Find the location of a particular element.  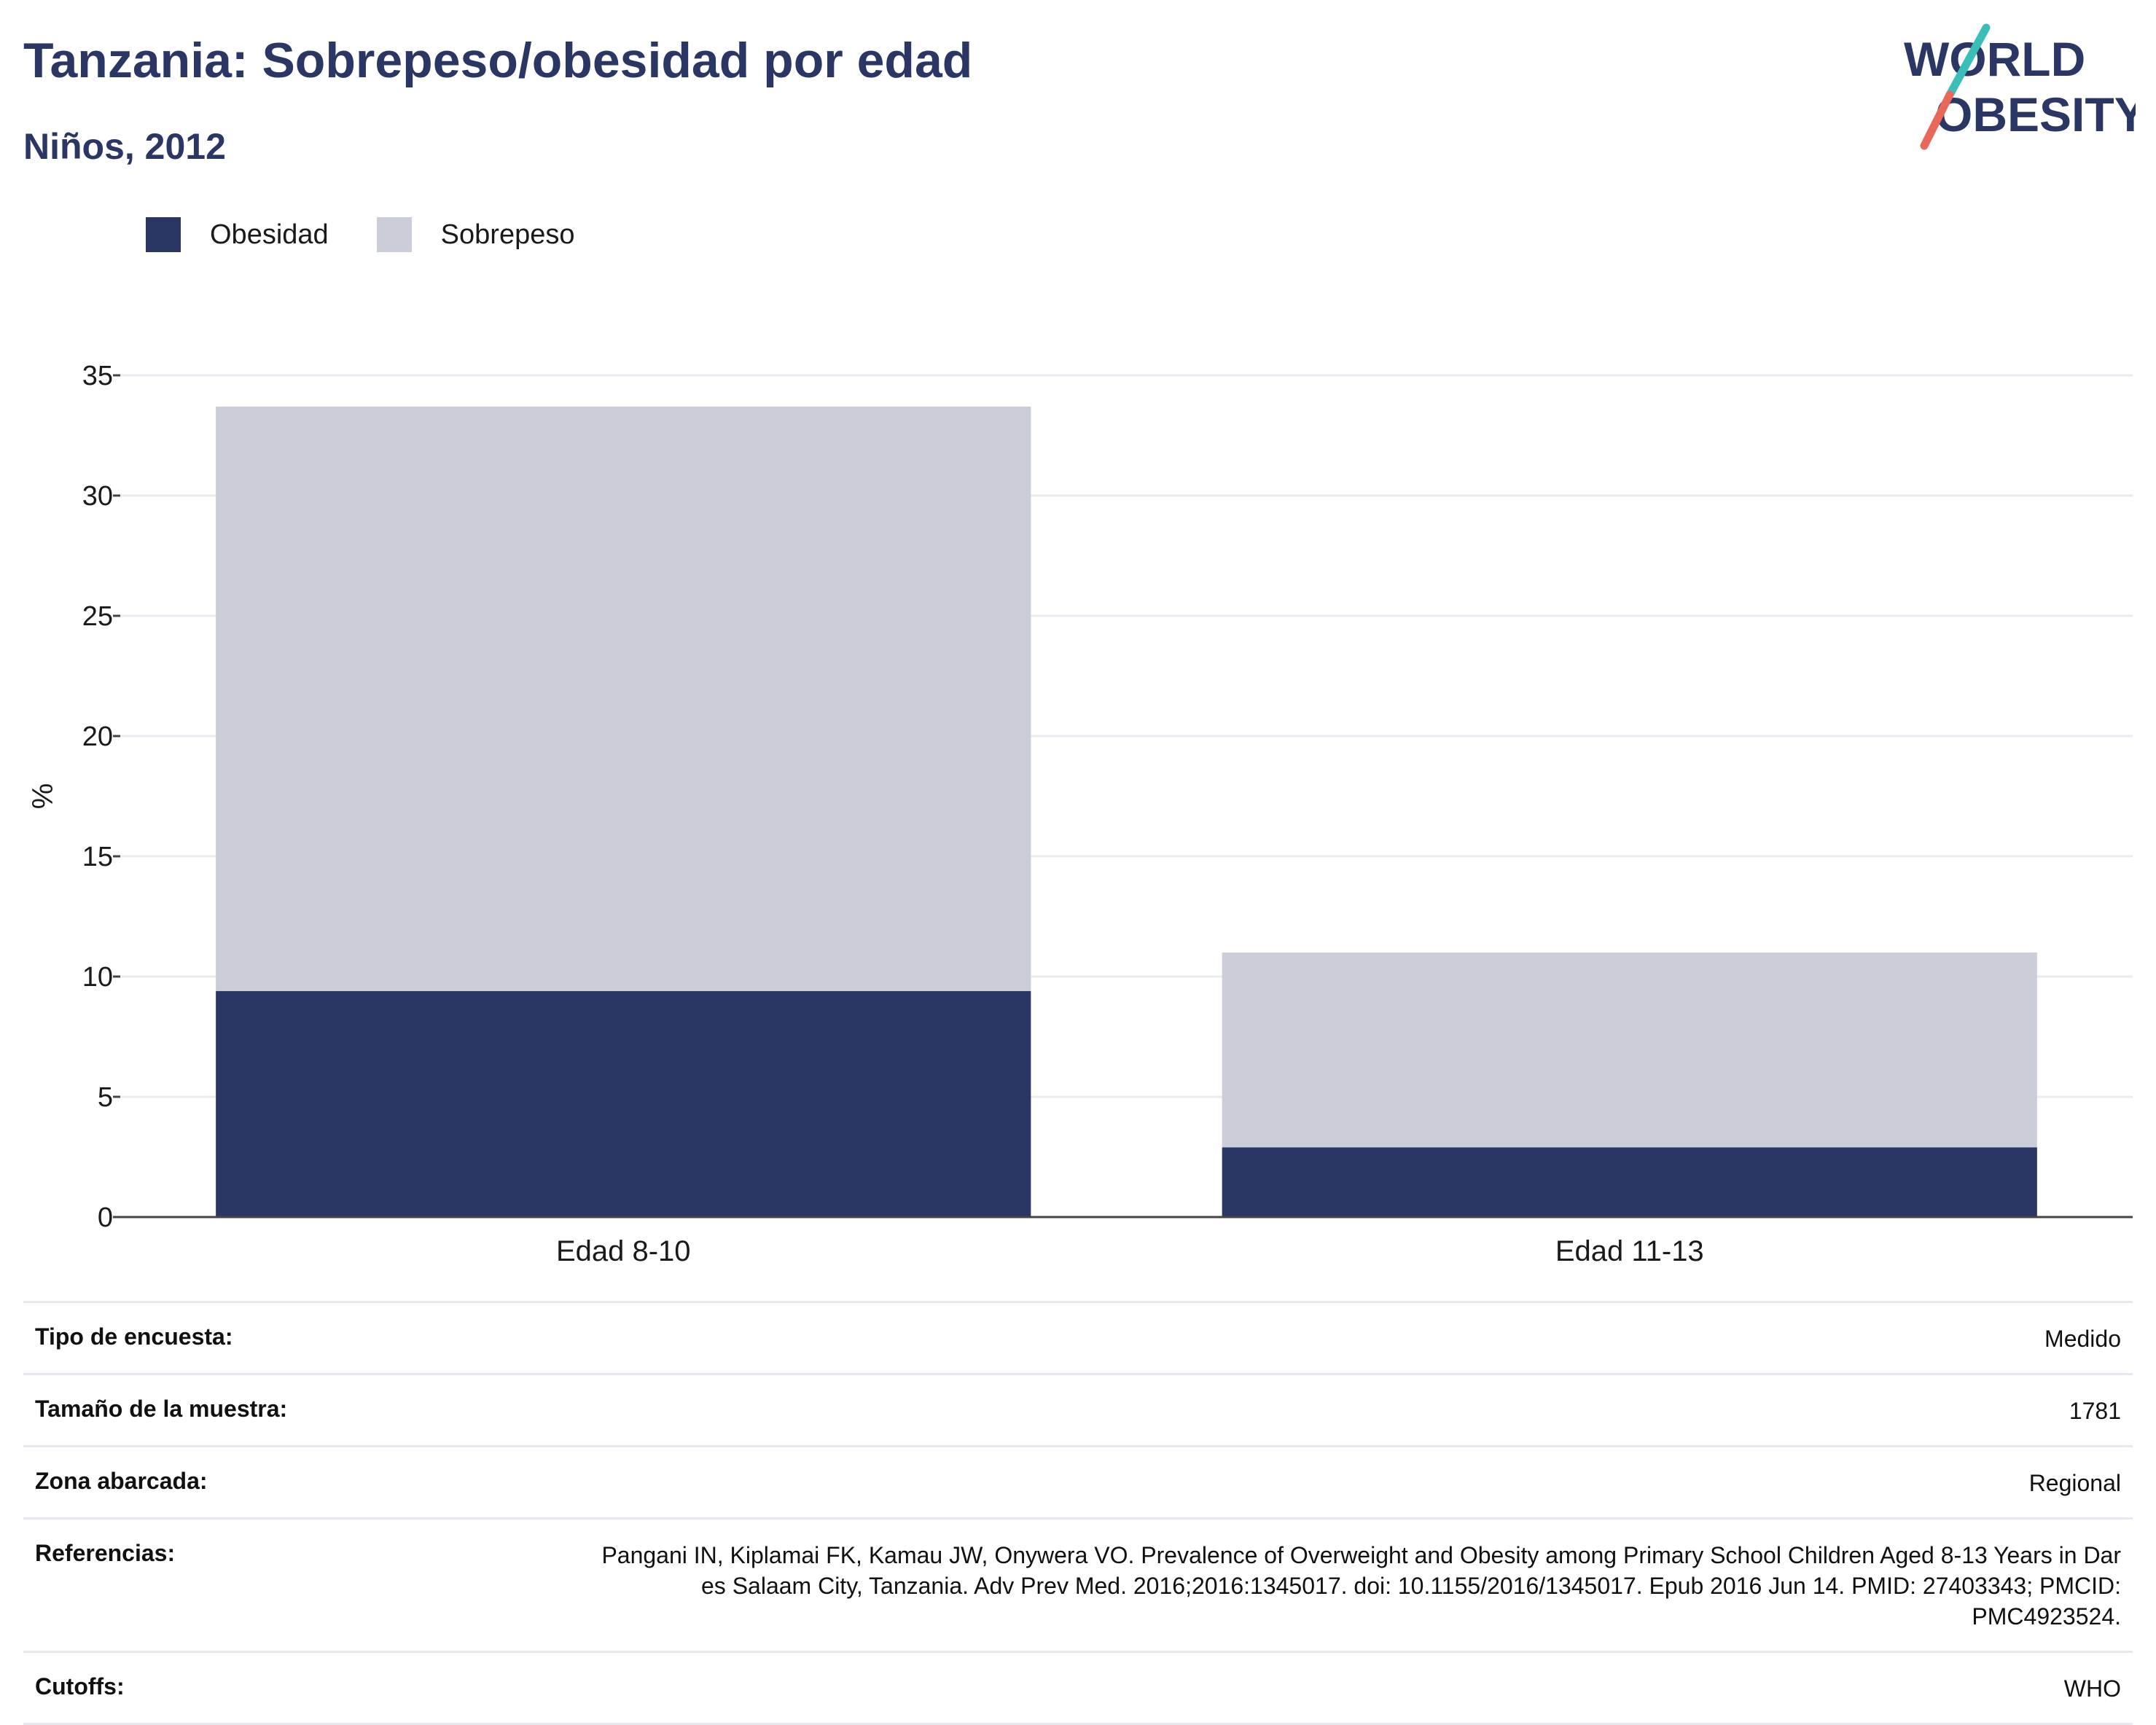

legend-item-sobrepeso: Sobrepeso is located at coordinates (476, 234).